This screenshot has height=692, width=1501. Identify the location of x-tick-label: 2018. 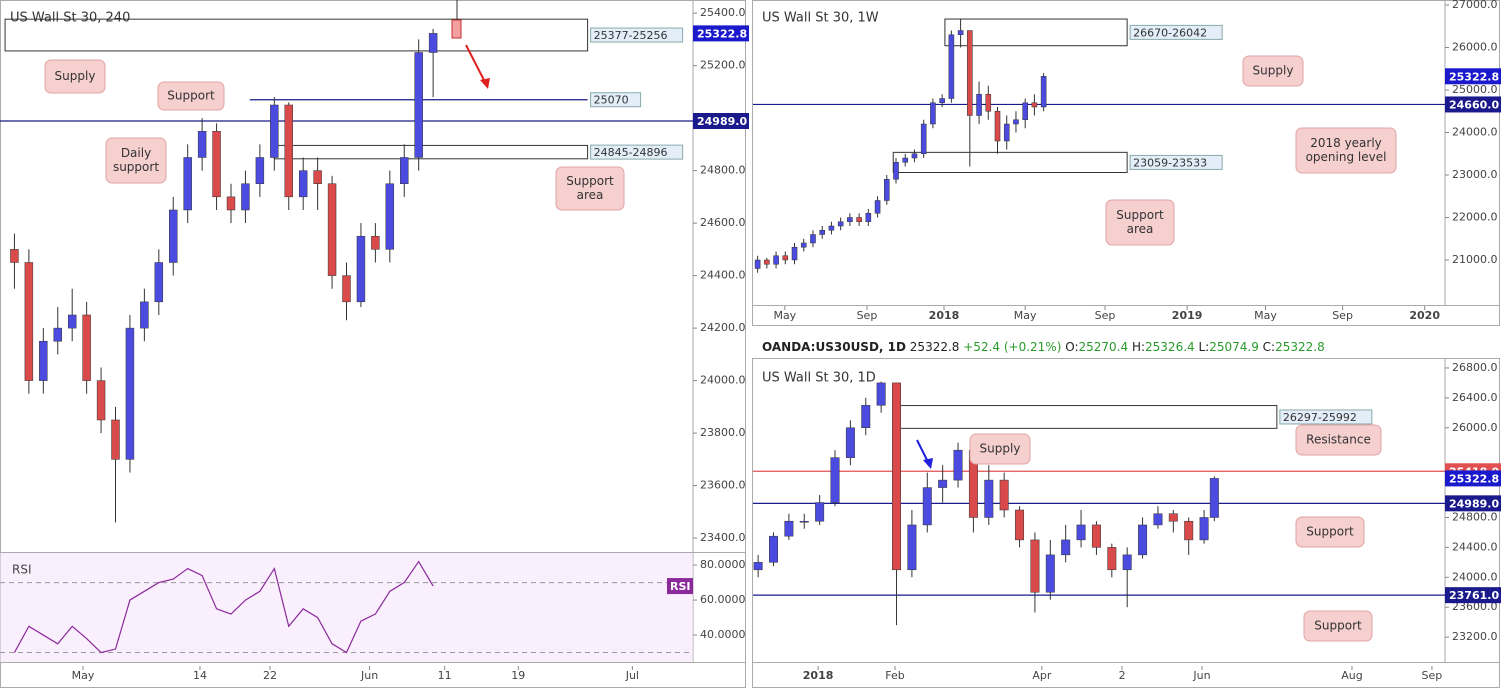
(944, 315).